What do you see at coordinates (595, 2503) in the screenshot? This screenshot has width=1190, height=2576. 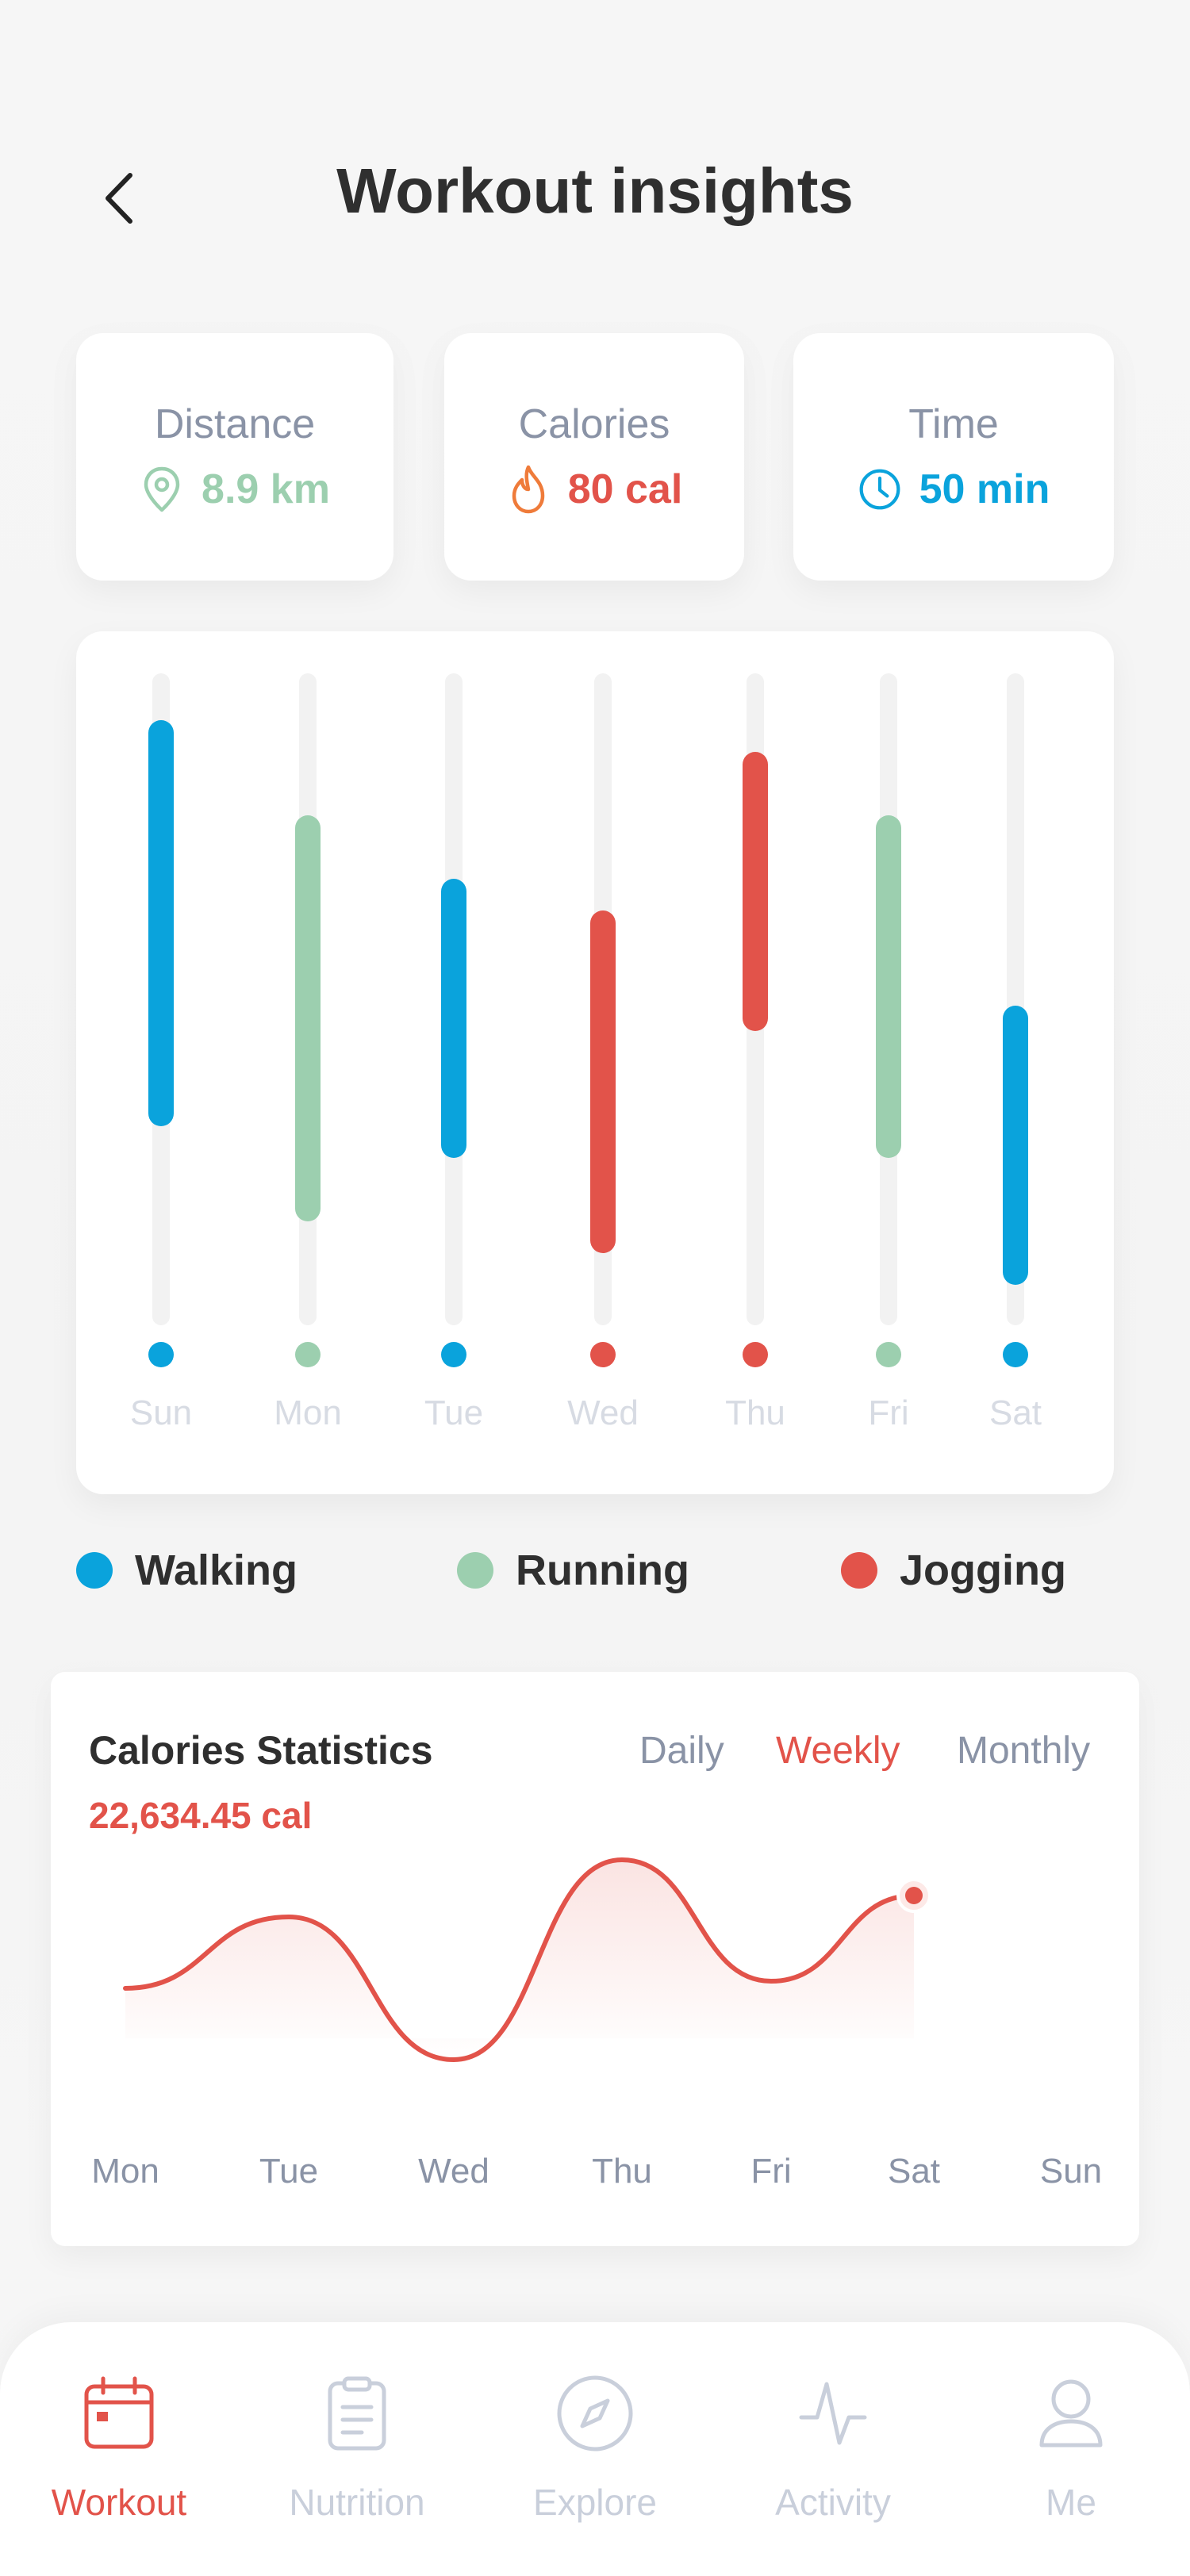 I see `nav-label-explore: Explore` at bounding box center [595, 2503].